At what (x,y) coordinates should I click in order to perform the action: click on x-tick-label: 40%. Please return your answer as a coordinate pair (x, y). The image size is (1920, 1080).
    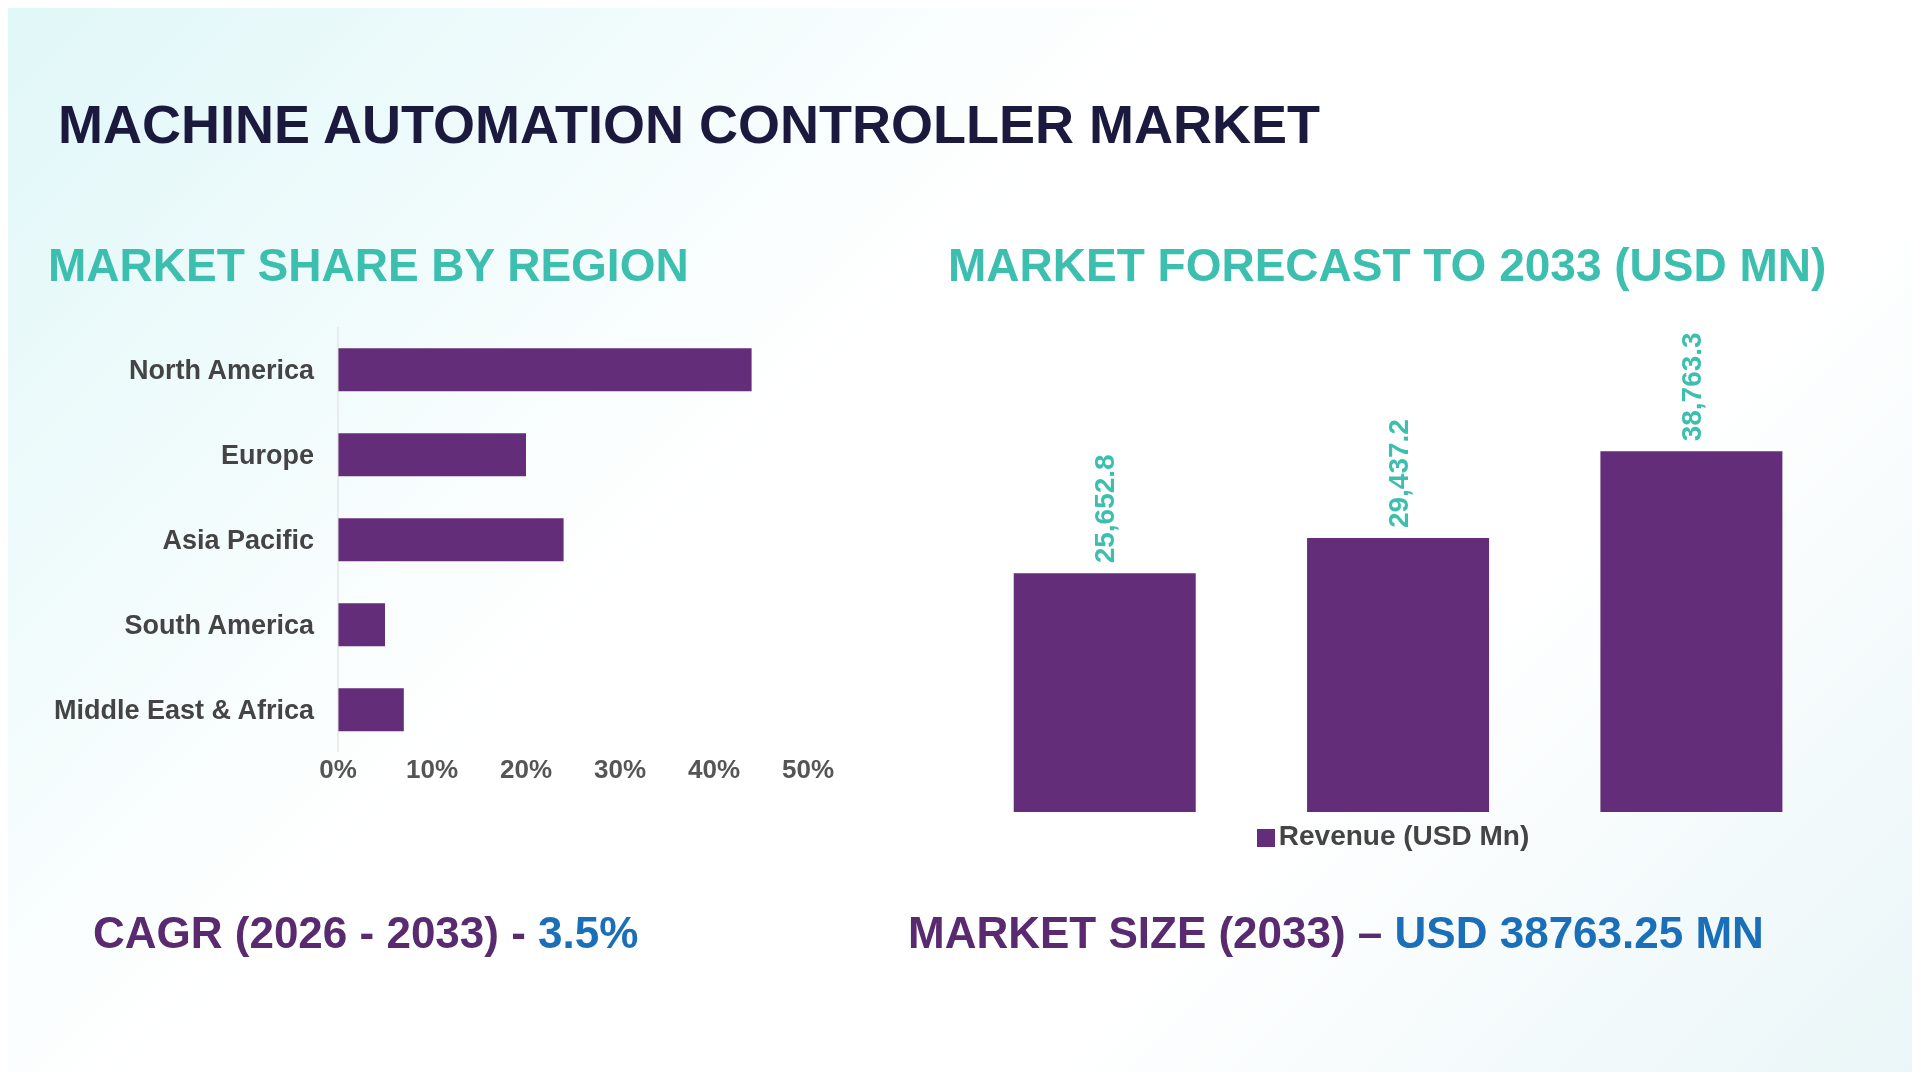
    Looking at the image, I should click on (714, 769).